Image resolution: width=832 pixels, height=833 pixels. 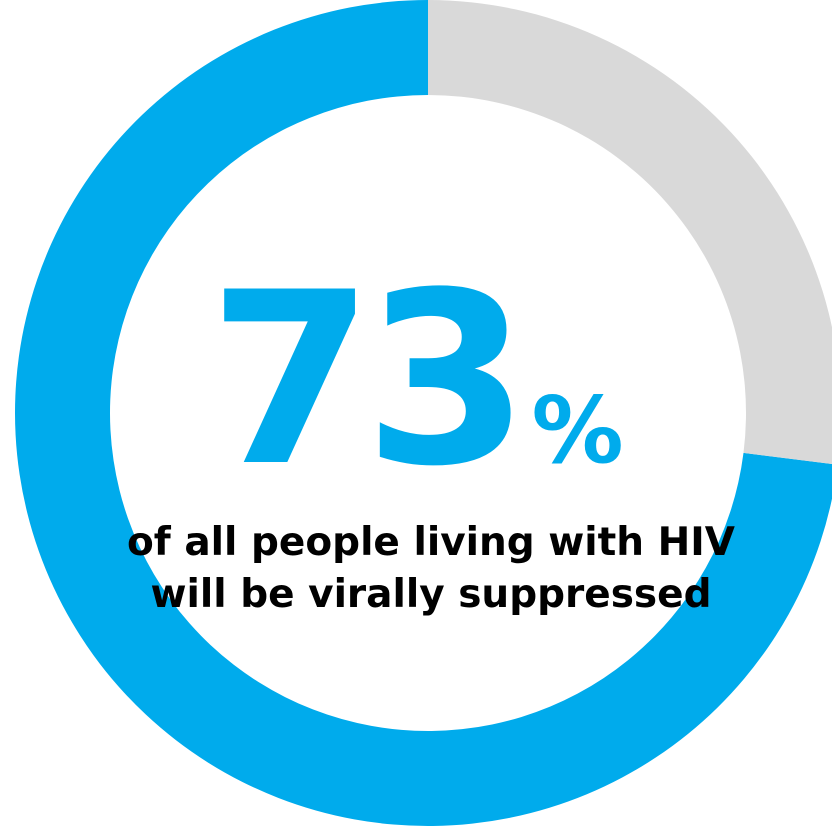 What do you see at coordinates (577, 430) in the screenshot?
I see `headline-unit: %` at bounding box center [577, 430].